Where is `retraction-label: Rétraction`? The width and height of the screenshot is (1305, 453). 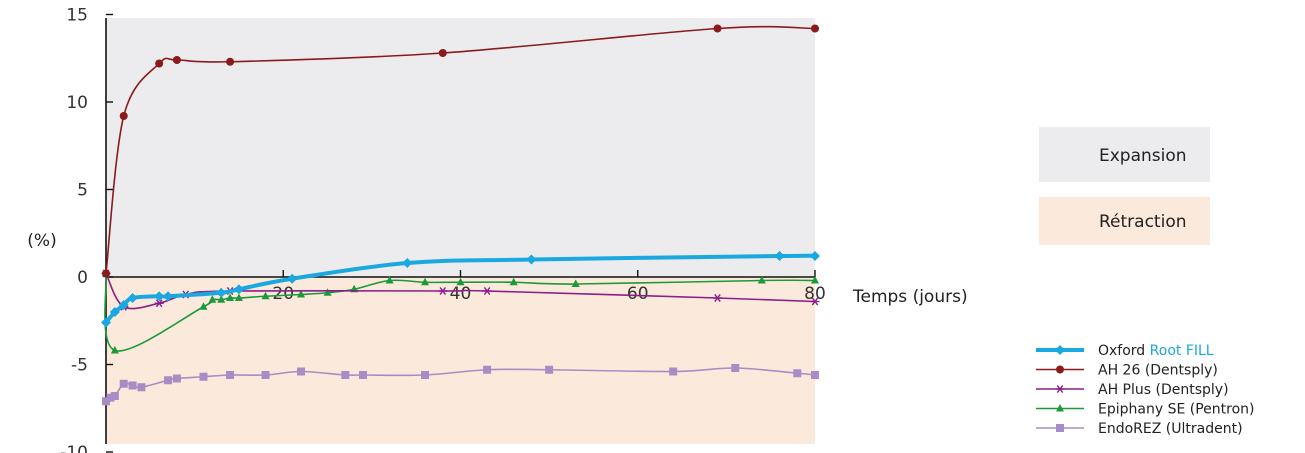 retraction-label: Rétraction is located at coordinates (1143, 222).